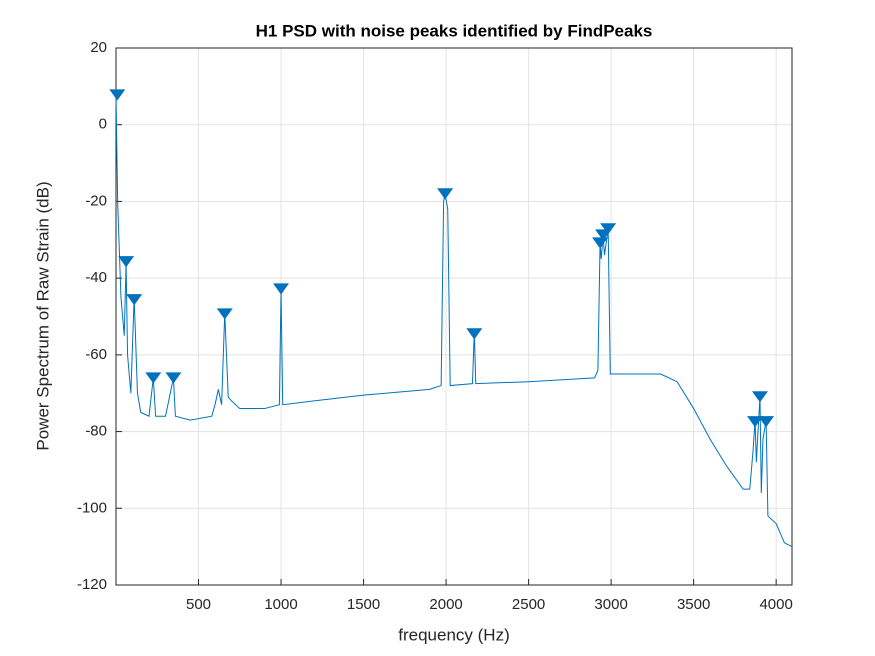  What do you see at coordinates (610, 604) in the screenshot?
I see `x-tick-label: 3000` at bounding box center [610, 604].